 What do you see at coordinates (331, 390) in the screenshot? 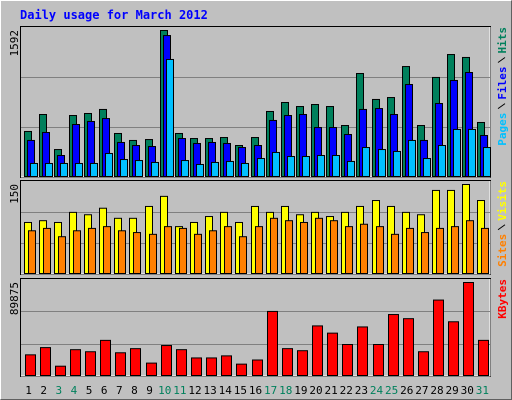
I see `x-tick-label: 21` at bounding box center [331, 390].